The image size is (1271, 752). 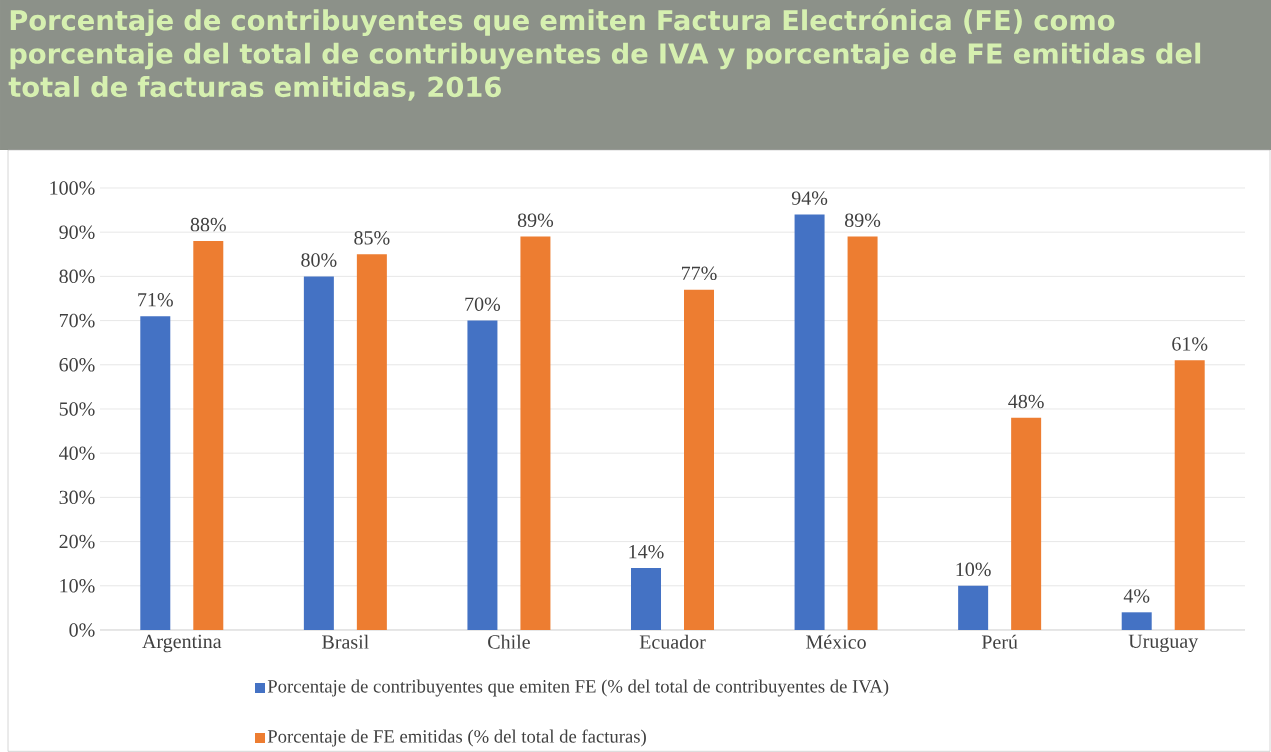 I want to click on y-tick-label: 60%, so click(x=77, y=365).